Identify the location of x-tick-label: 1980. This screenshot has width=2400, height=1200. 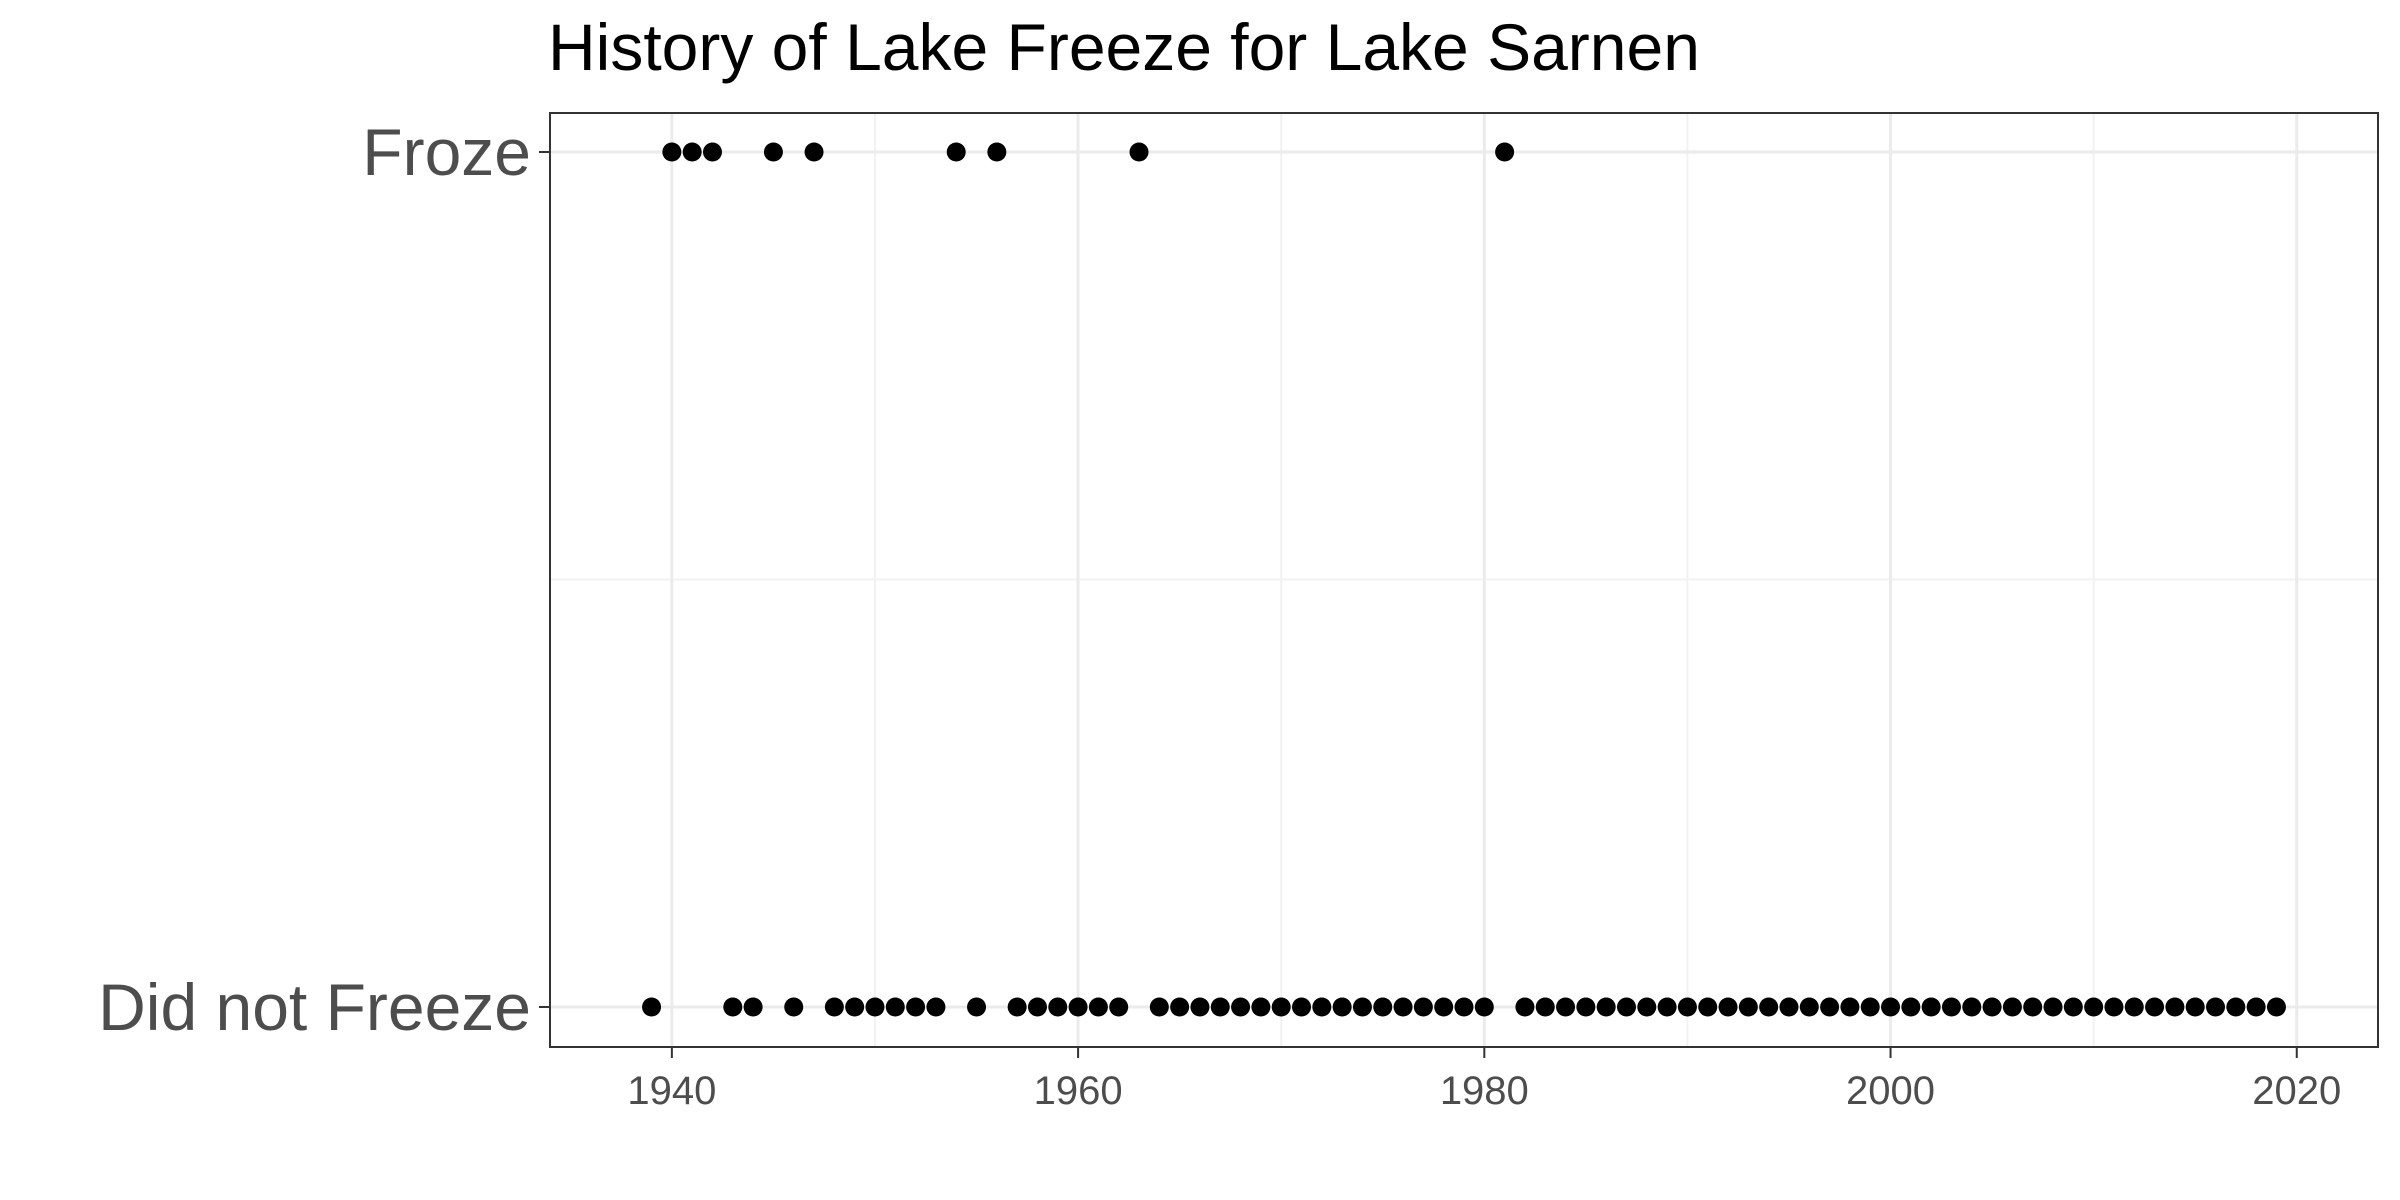
(1484, 1091).